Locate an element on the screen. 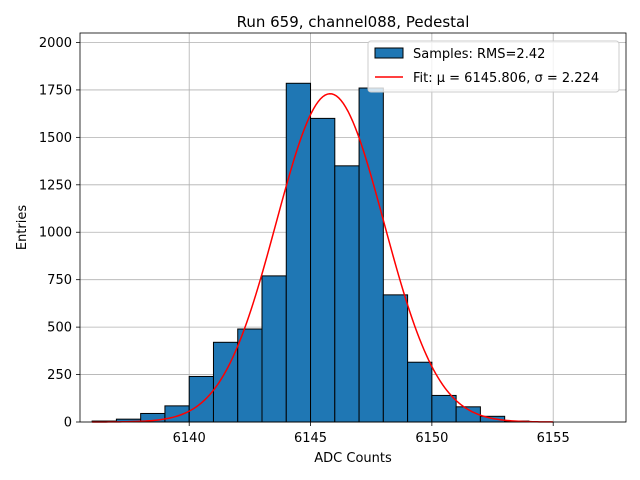 This screenshot has width=640, height=480. y-tick-label: 2000 is located at coordinates (55, 43).